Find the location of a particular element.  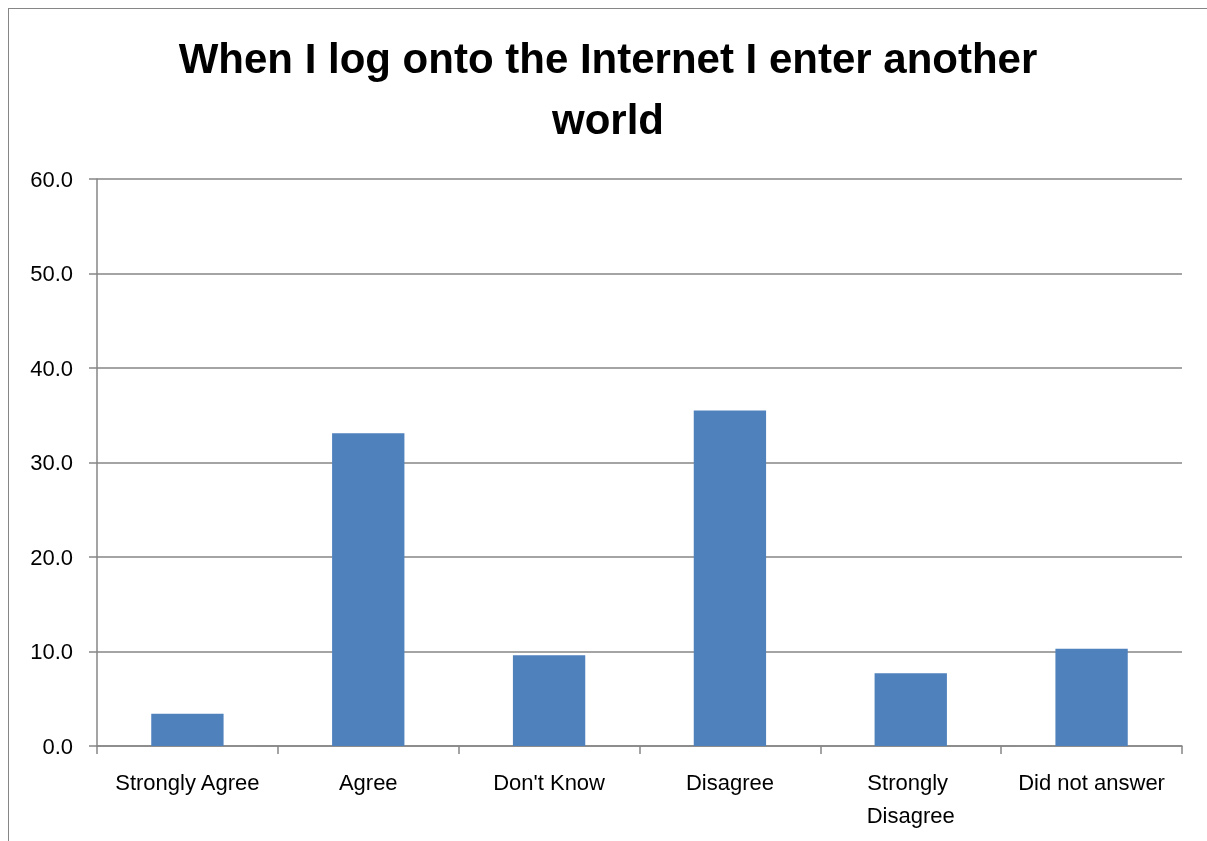

x-tick-label: Did not answer is located at coordinates (1091, 782).